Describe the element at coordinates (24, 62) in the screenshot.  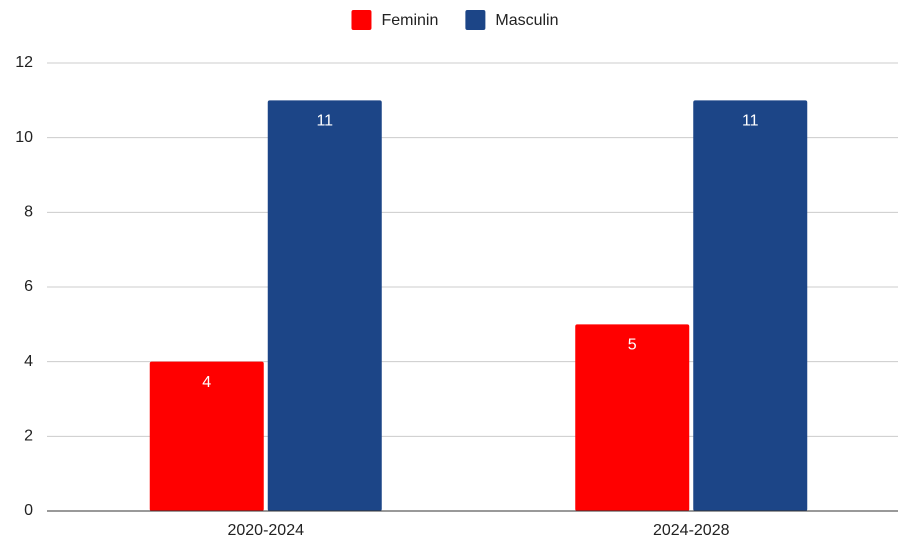
I see `y-tick-label: 12` at that location.